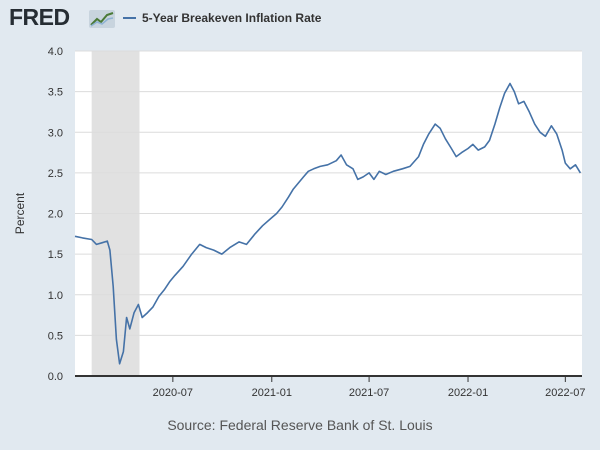  What do you see at coordinates (232, 18) in the screenshot?
I see `legend-label: 5-Year Breakeven Inflation Rate` at bounding box center [232, 18].